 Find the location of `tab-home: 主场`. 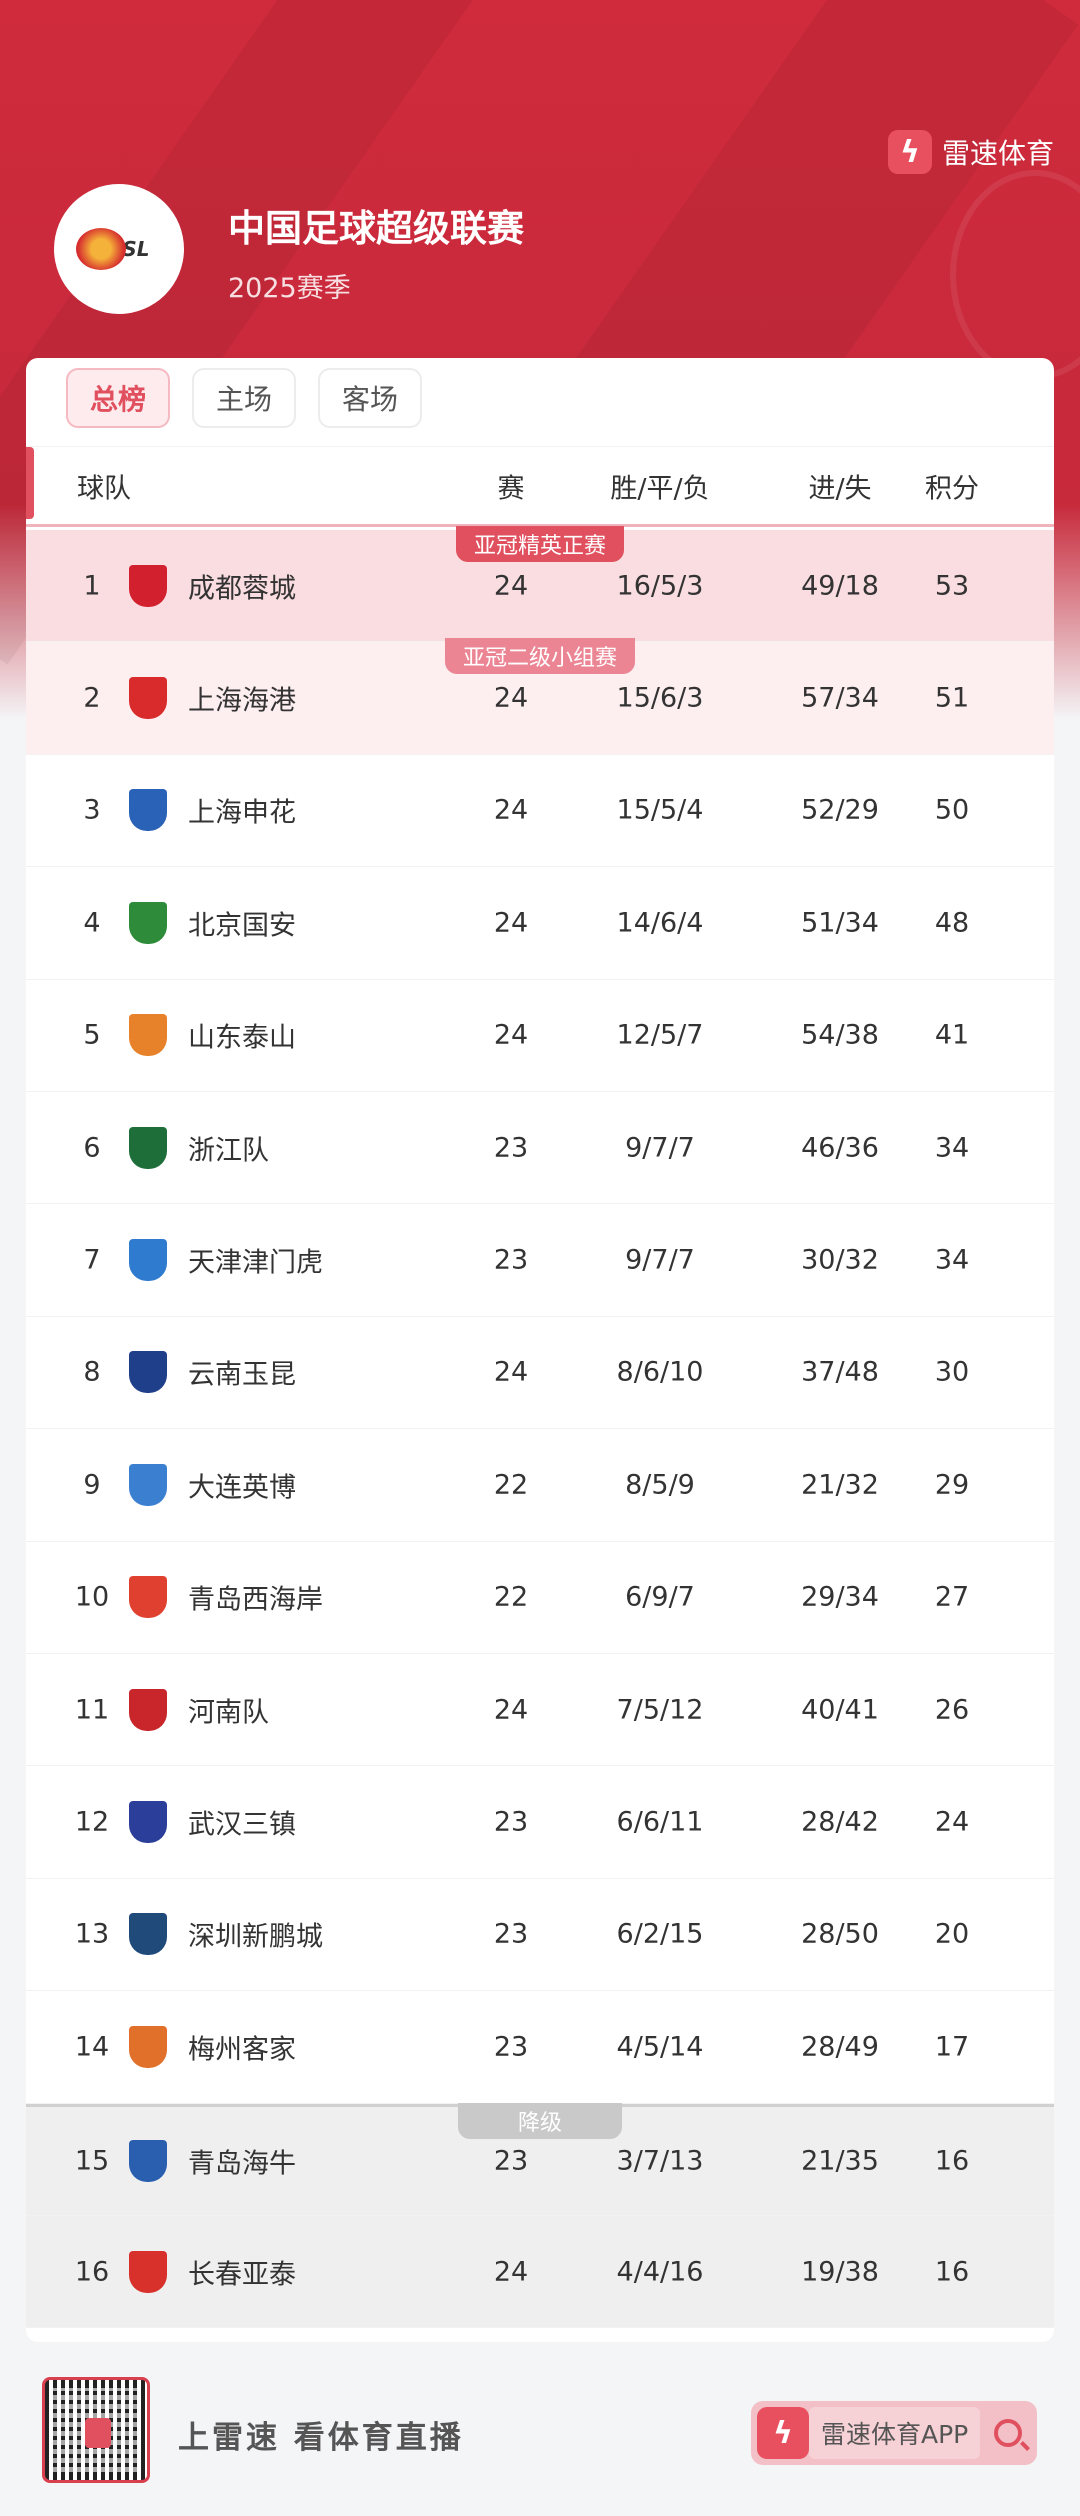

tab-home: 主场 is located at coordinates (244, 398).